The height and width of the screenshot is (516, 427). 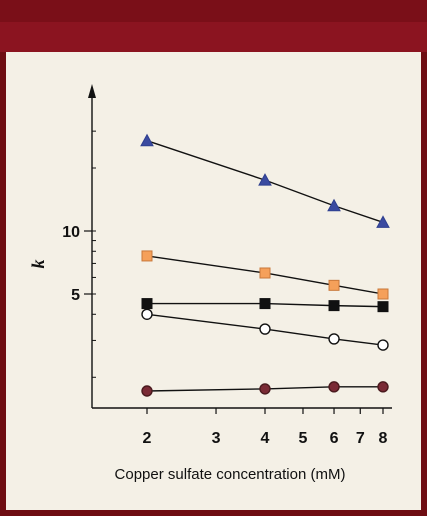 I want to click on header-strip, so click(x=213, y=11).